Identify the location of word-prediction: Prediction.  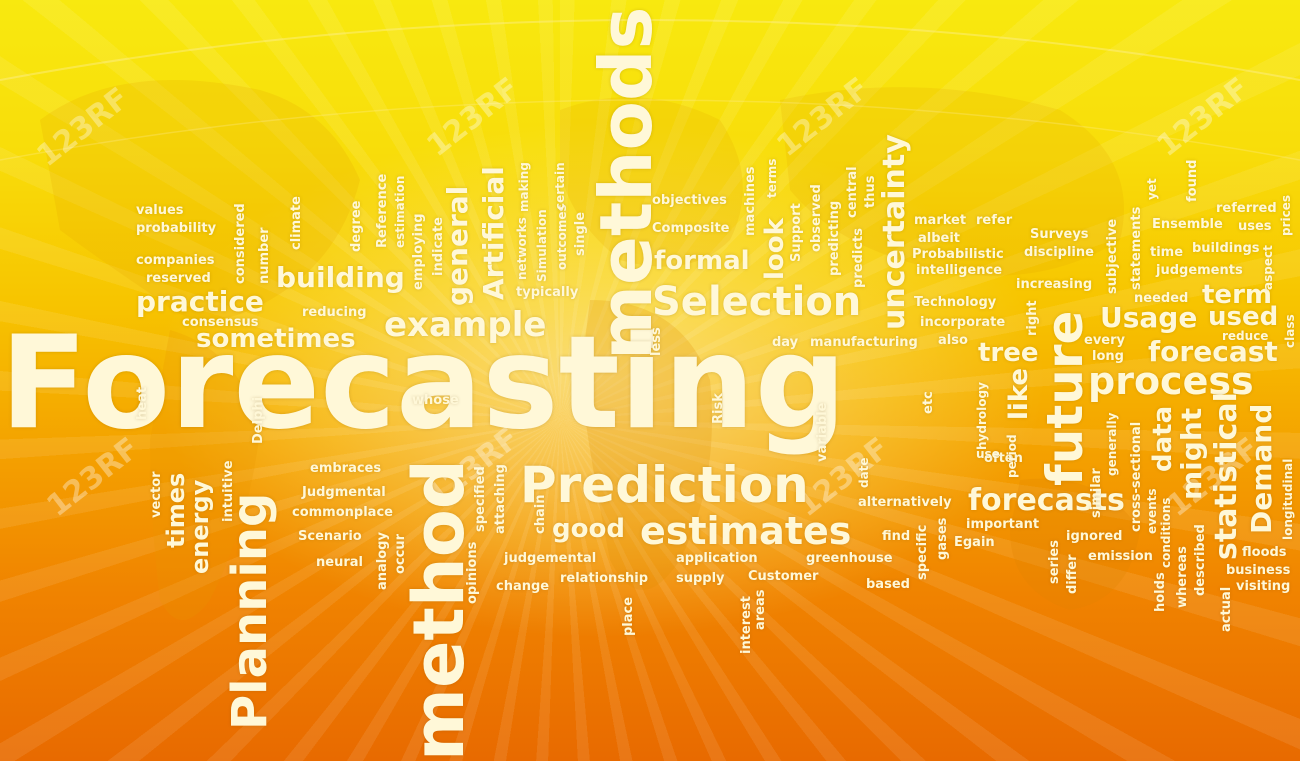
(664, 485).